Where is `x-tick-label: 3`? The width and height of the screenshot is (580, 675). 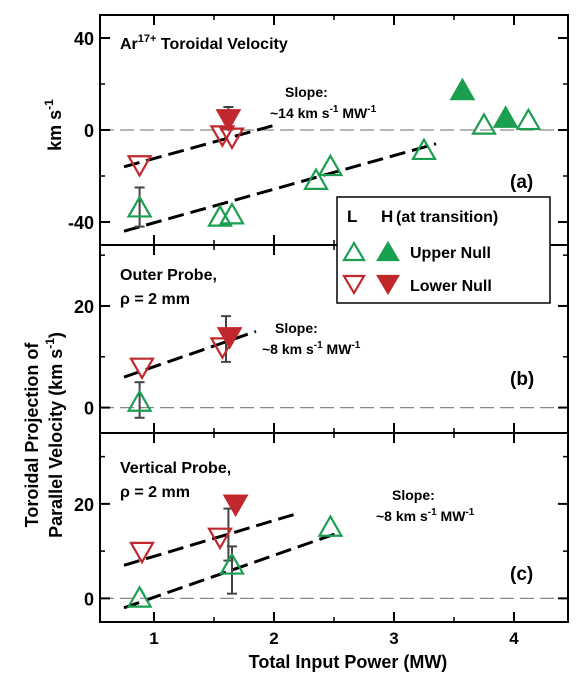 x-tick-label: 3 is located at coordinates (393, 638).